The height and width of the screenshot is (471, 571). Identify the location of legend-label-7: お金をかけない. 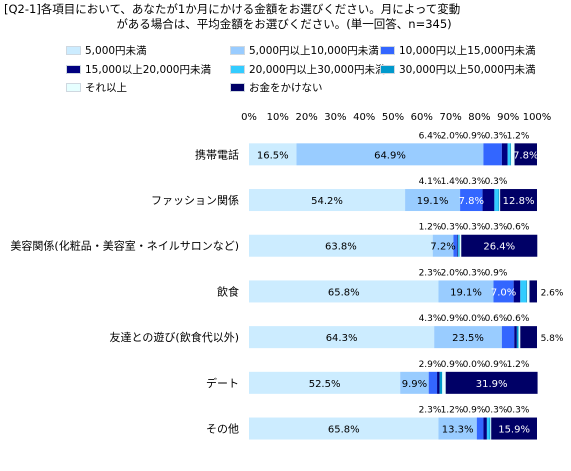
(286, 88).